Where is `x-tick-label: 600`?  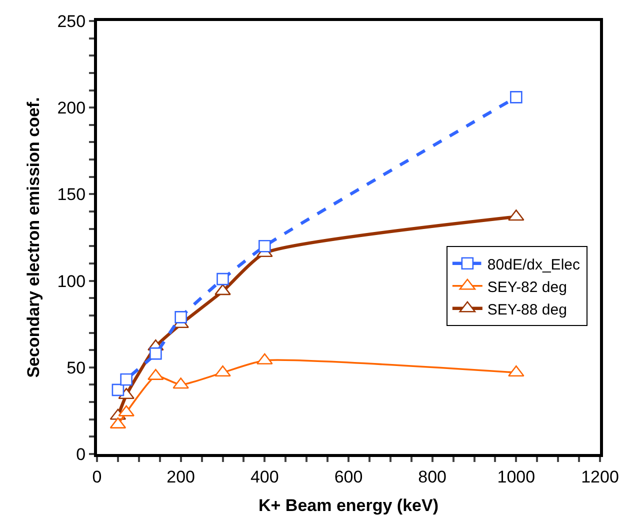
x-tick-label: 600 is located at coordinates (348, 476).